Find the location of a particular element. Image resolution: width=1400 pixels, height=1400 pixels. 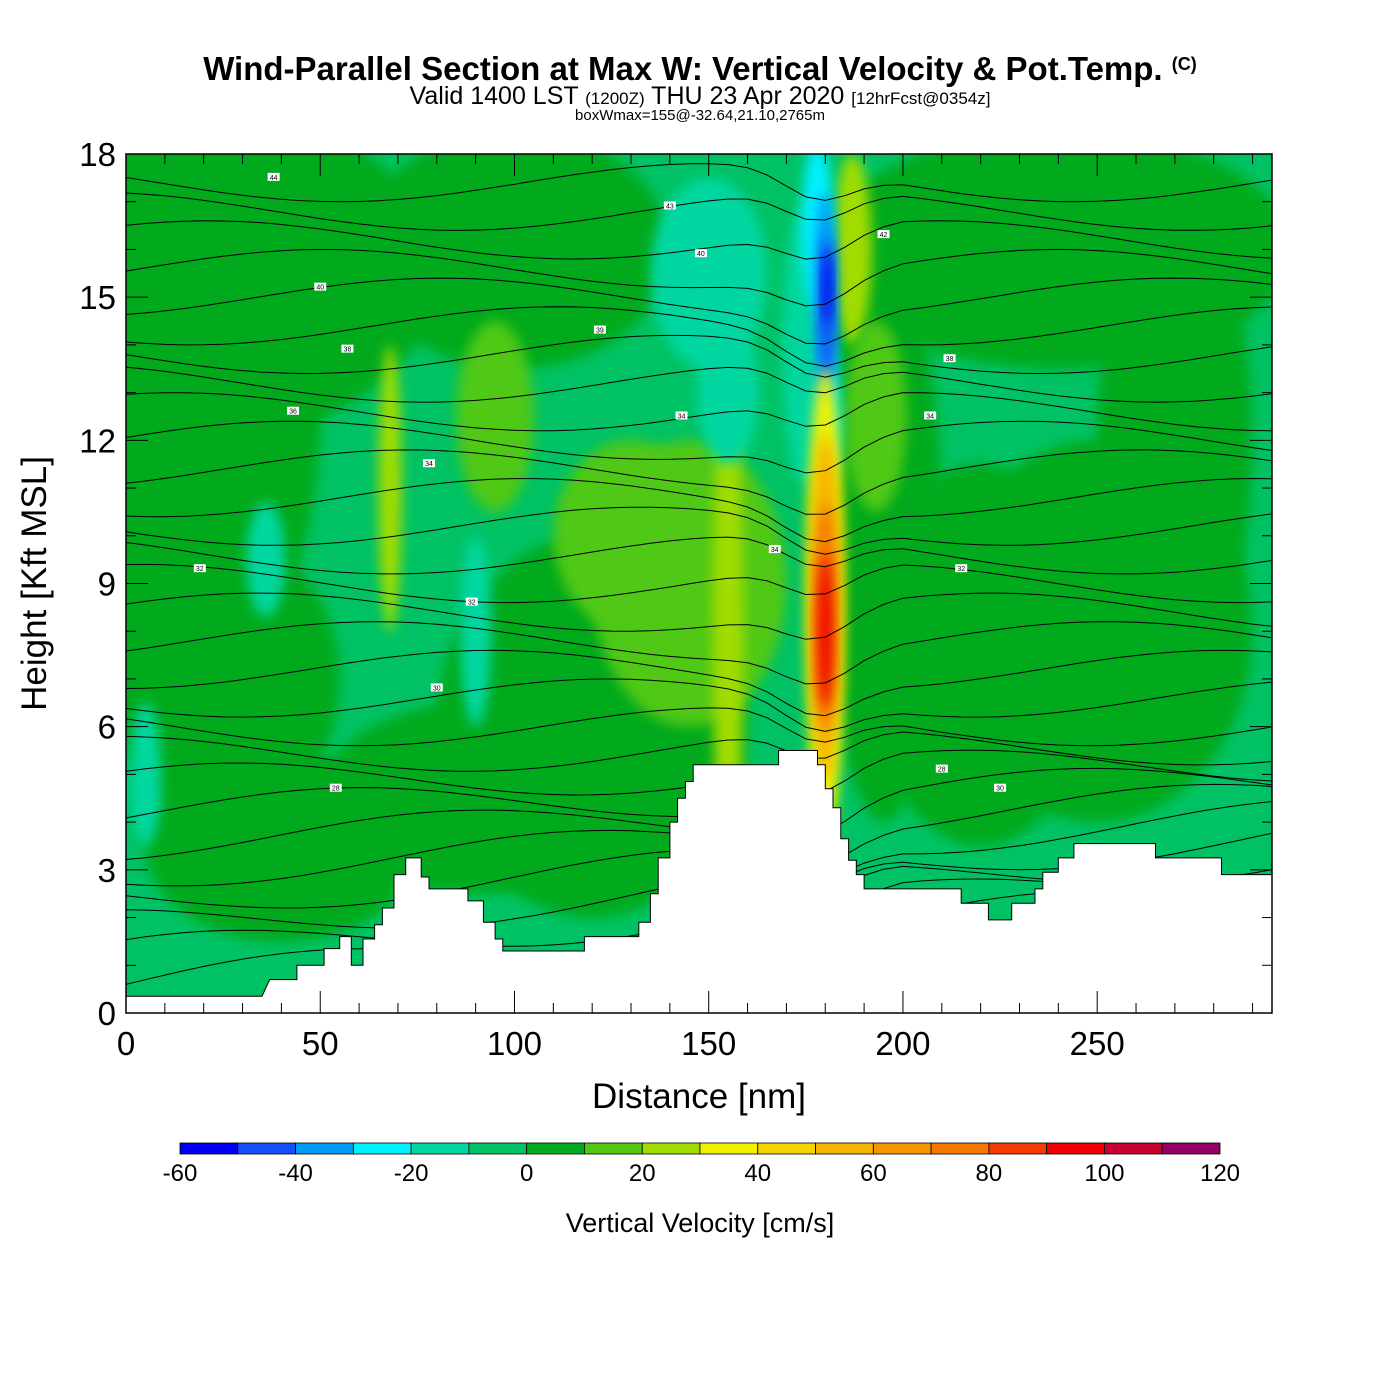

contour-label: 42 is located at coordinates (883, 234).